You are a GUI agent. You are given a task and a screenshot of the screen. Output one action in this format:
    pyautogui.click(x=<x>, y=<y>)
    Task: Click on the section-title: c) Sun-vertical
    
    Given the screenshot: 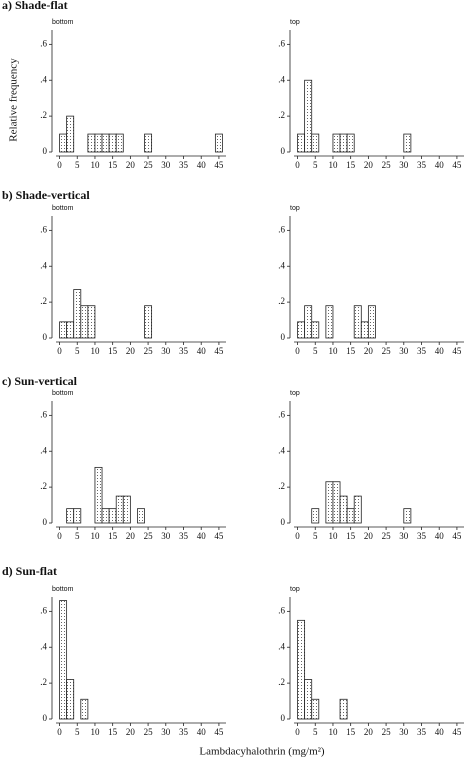 What is the action you would take?
    pyautogui.click(x=40, y=381)
    